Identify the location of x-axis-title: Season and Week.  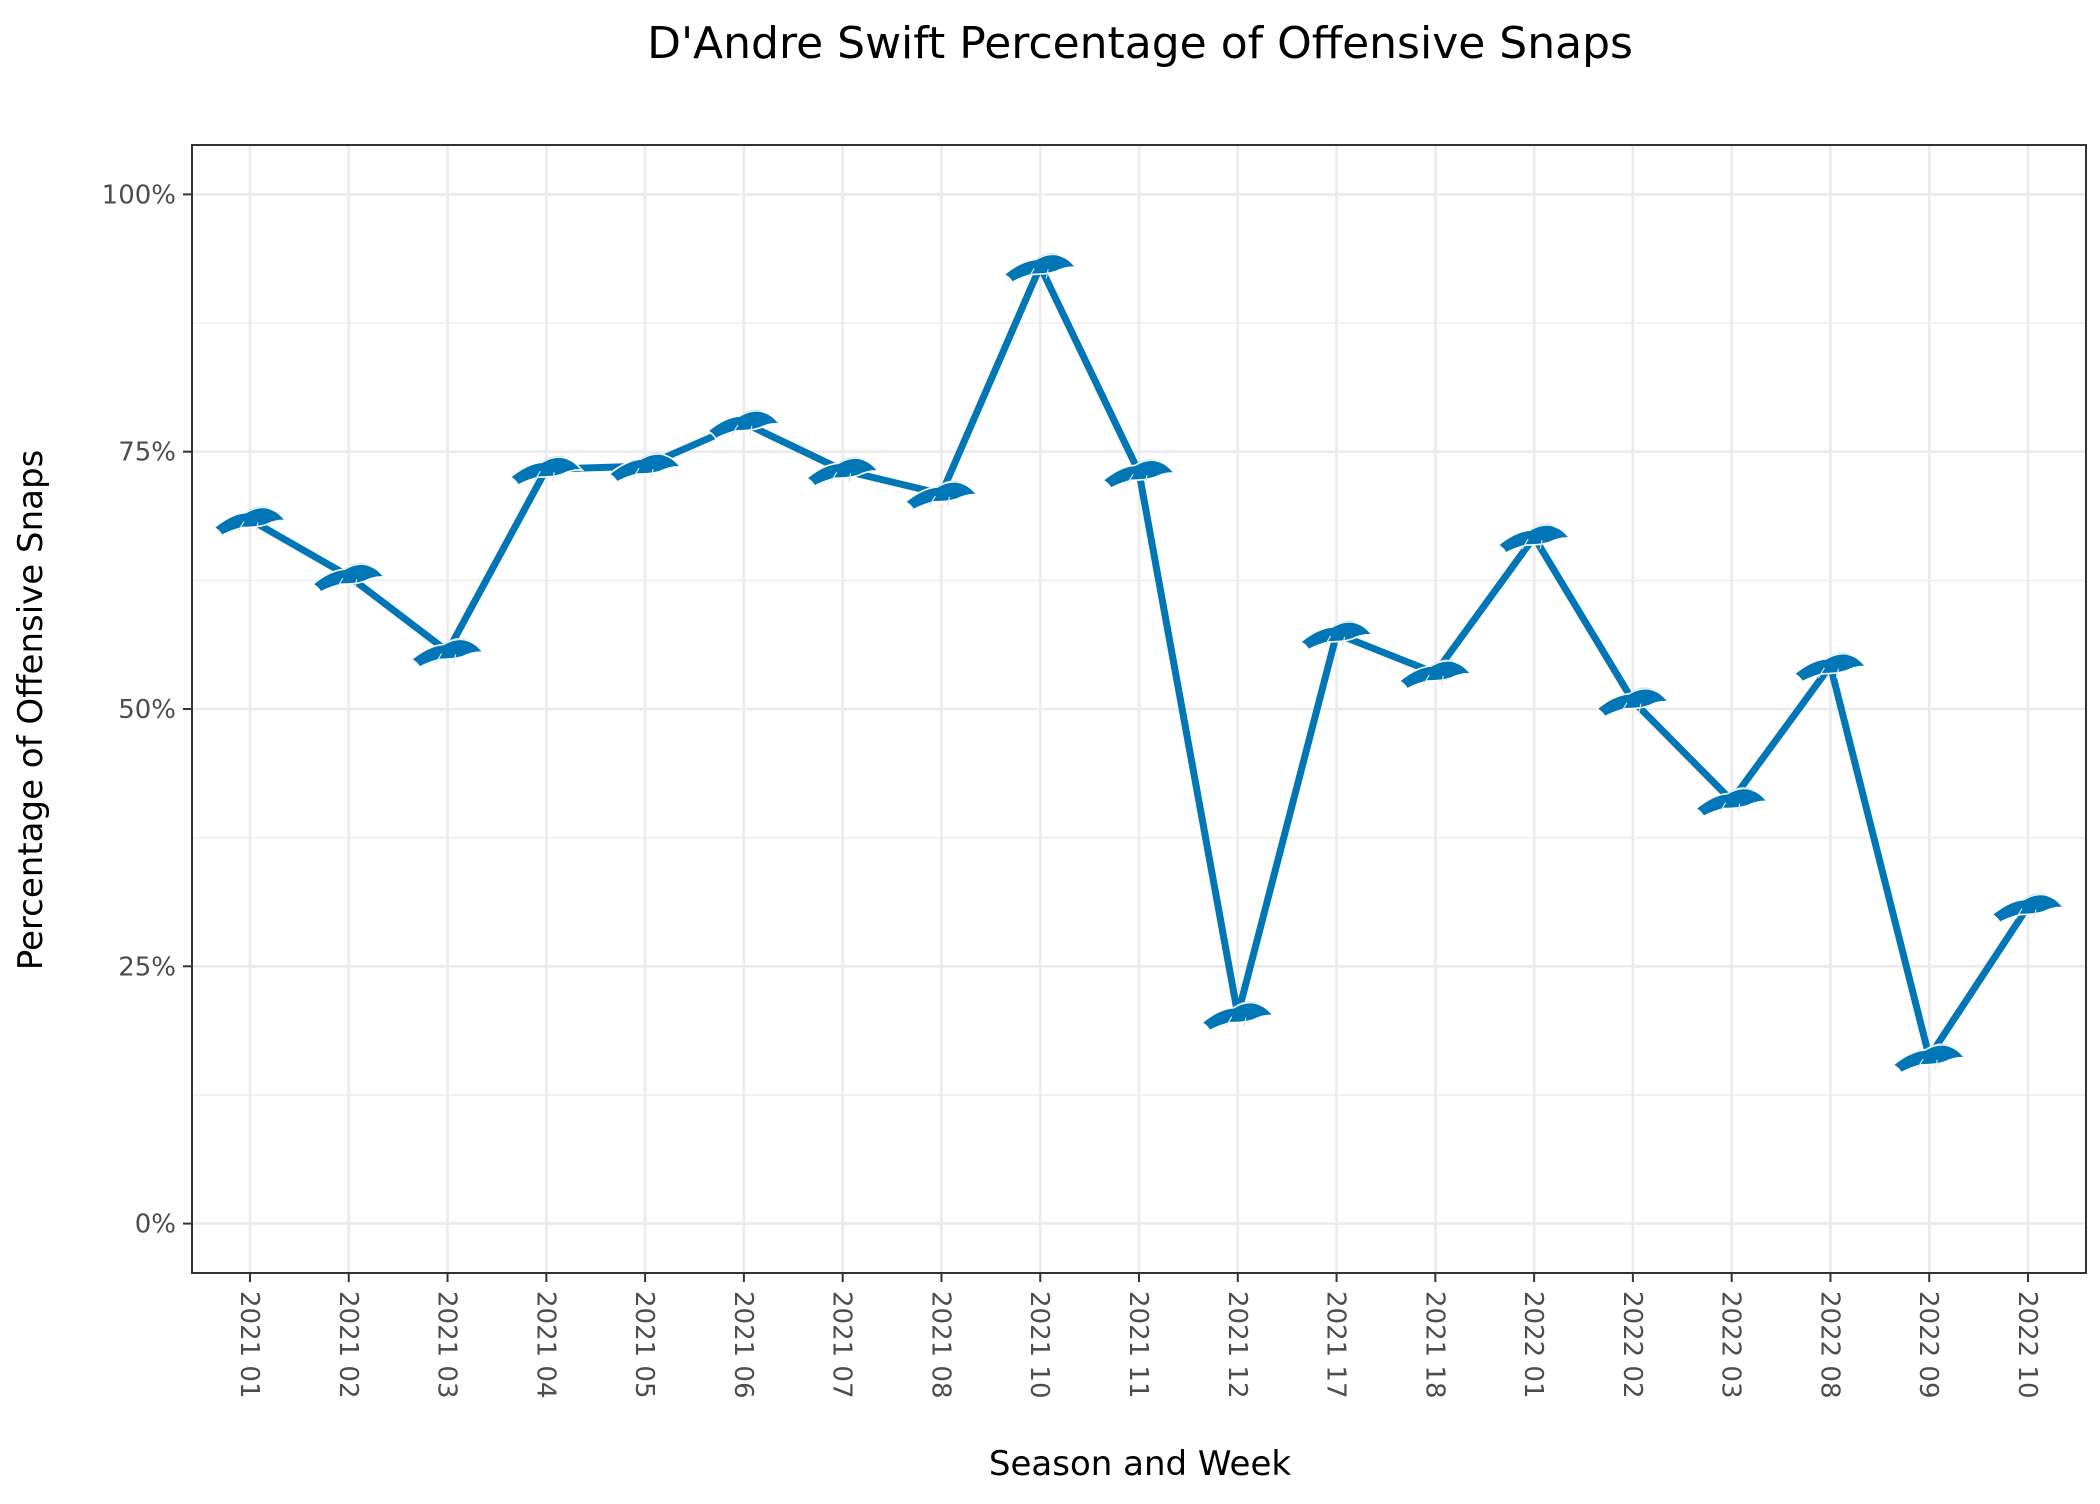
(1140, 1464).